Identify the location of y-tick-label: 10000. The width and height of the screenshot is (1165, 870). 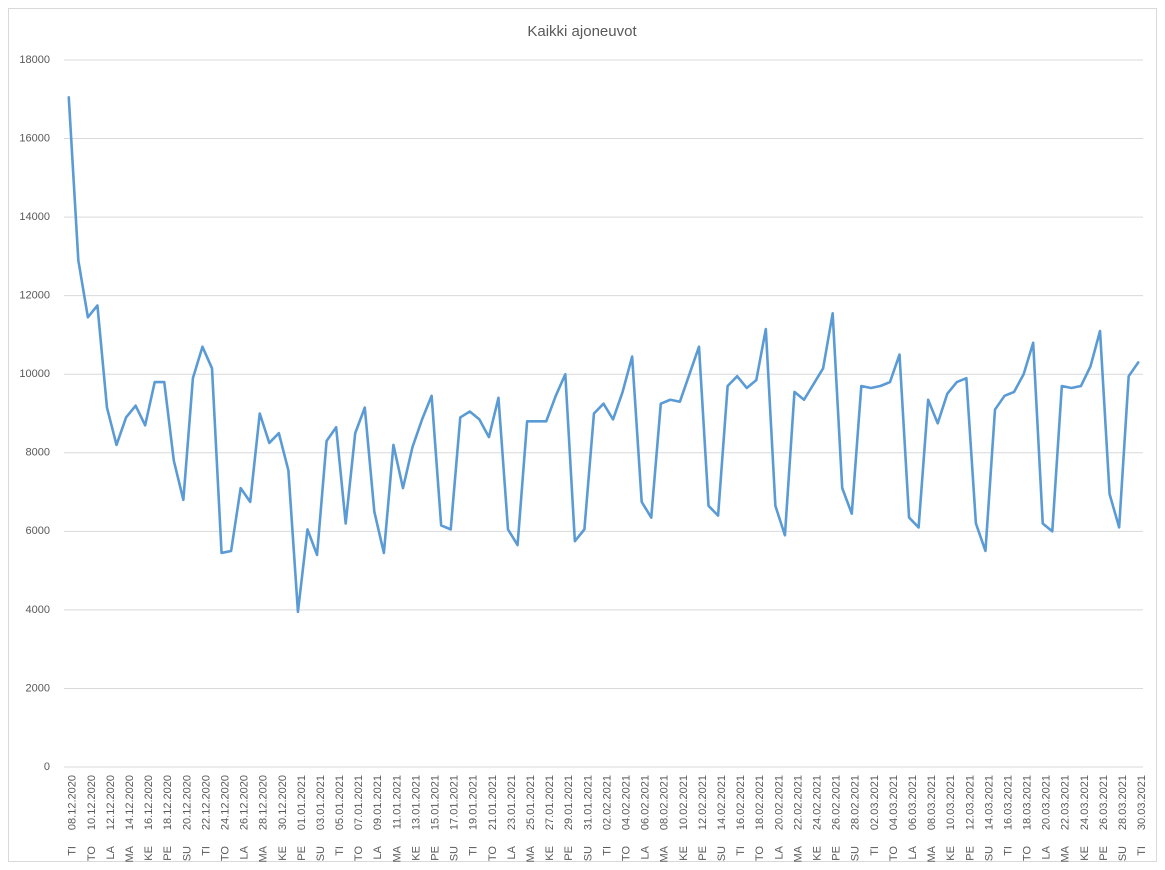
(34, 374).